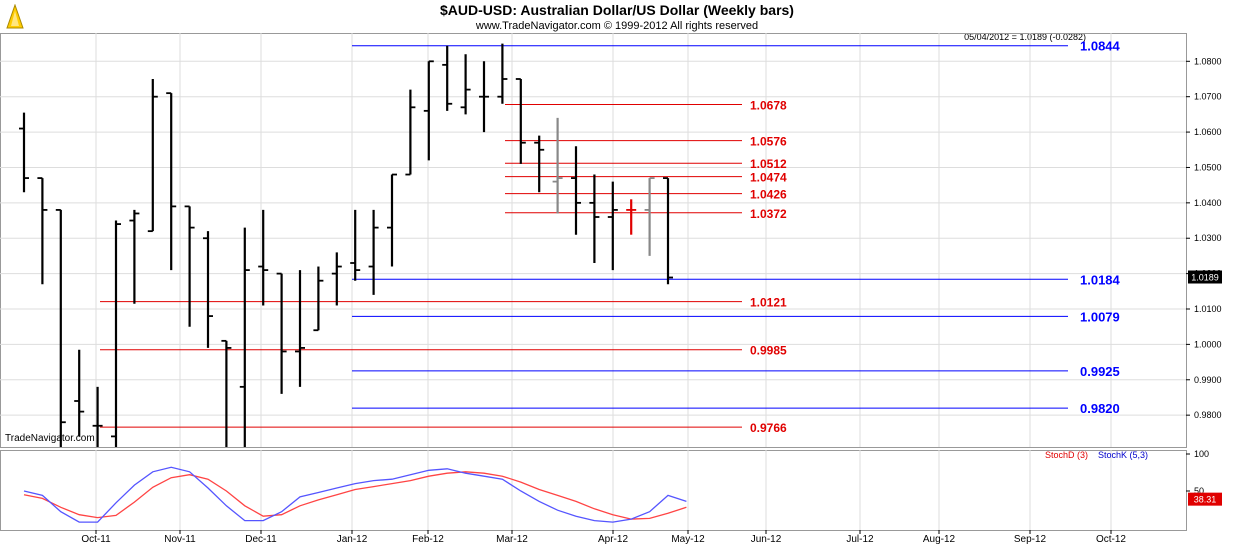 This screenshot has width=1234, height=548. What do you see at coordinates (1199, 491) in the screenshot?
I see `stoch-y-tick-label: 50` at bounding box center [1199, 491].